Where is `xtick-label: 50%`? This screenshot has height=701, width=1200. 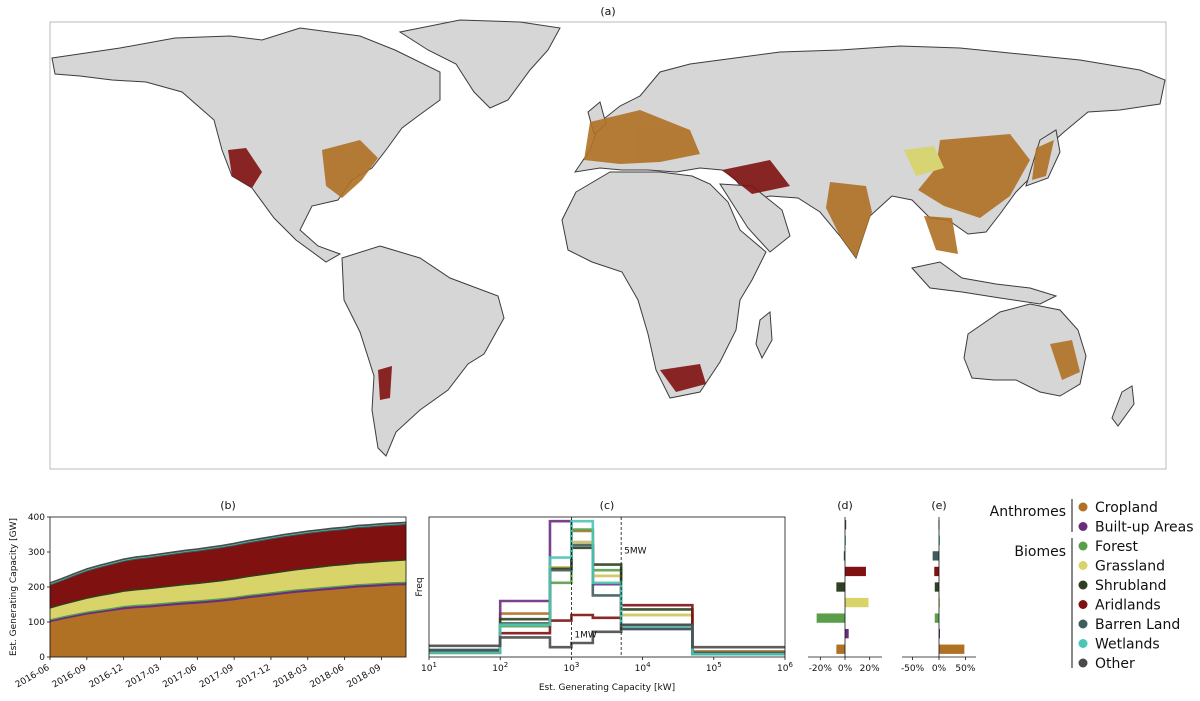
xtick-label: 50% is located at coordinates (965, 669).